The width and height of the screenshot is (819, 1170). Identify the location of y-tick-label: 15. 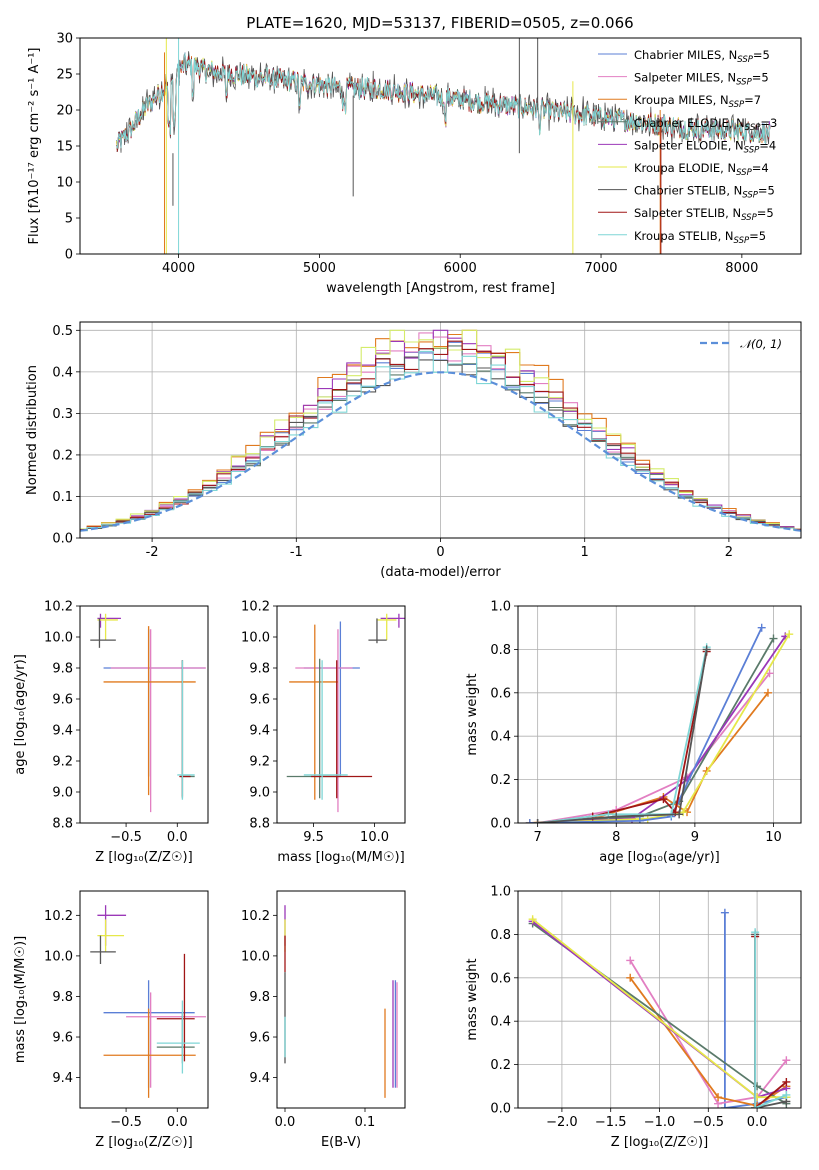
(64, 147).